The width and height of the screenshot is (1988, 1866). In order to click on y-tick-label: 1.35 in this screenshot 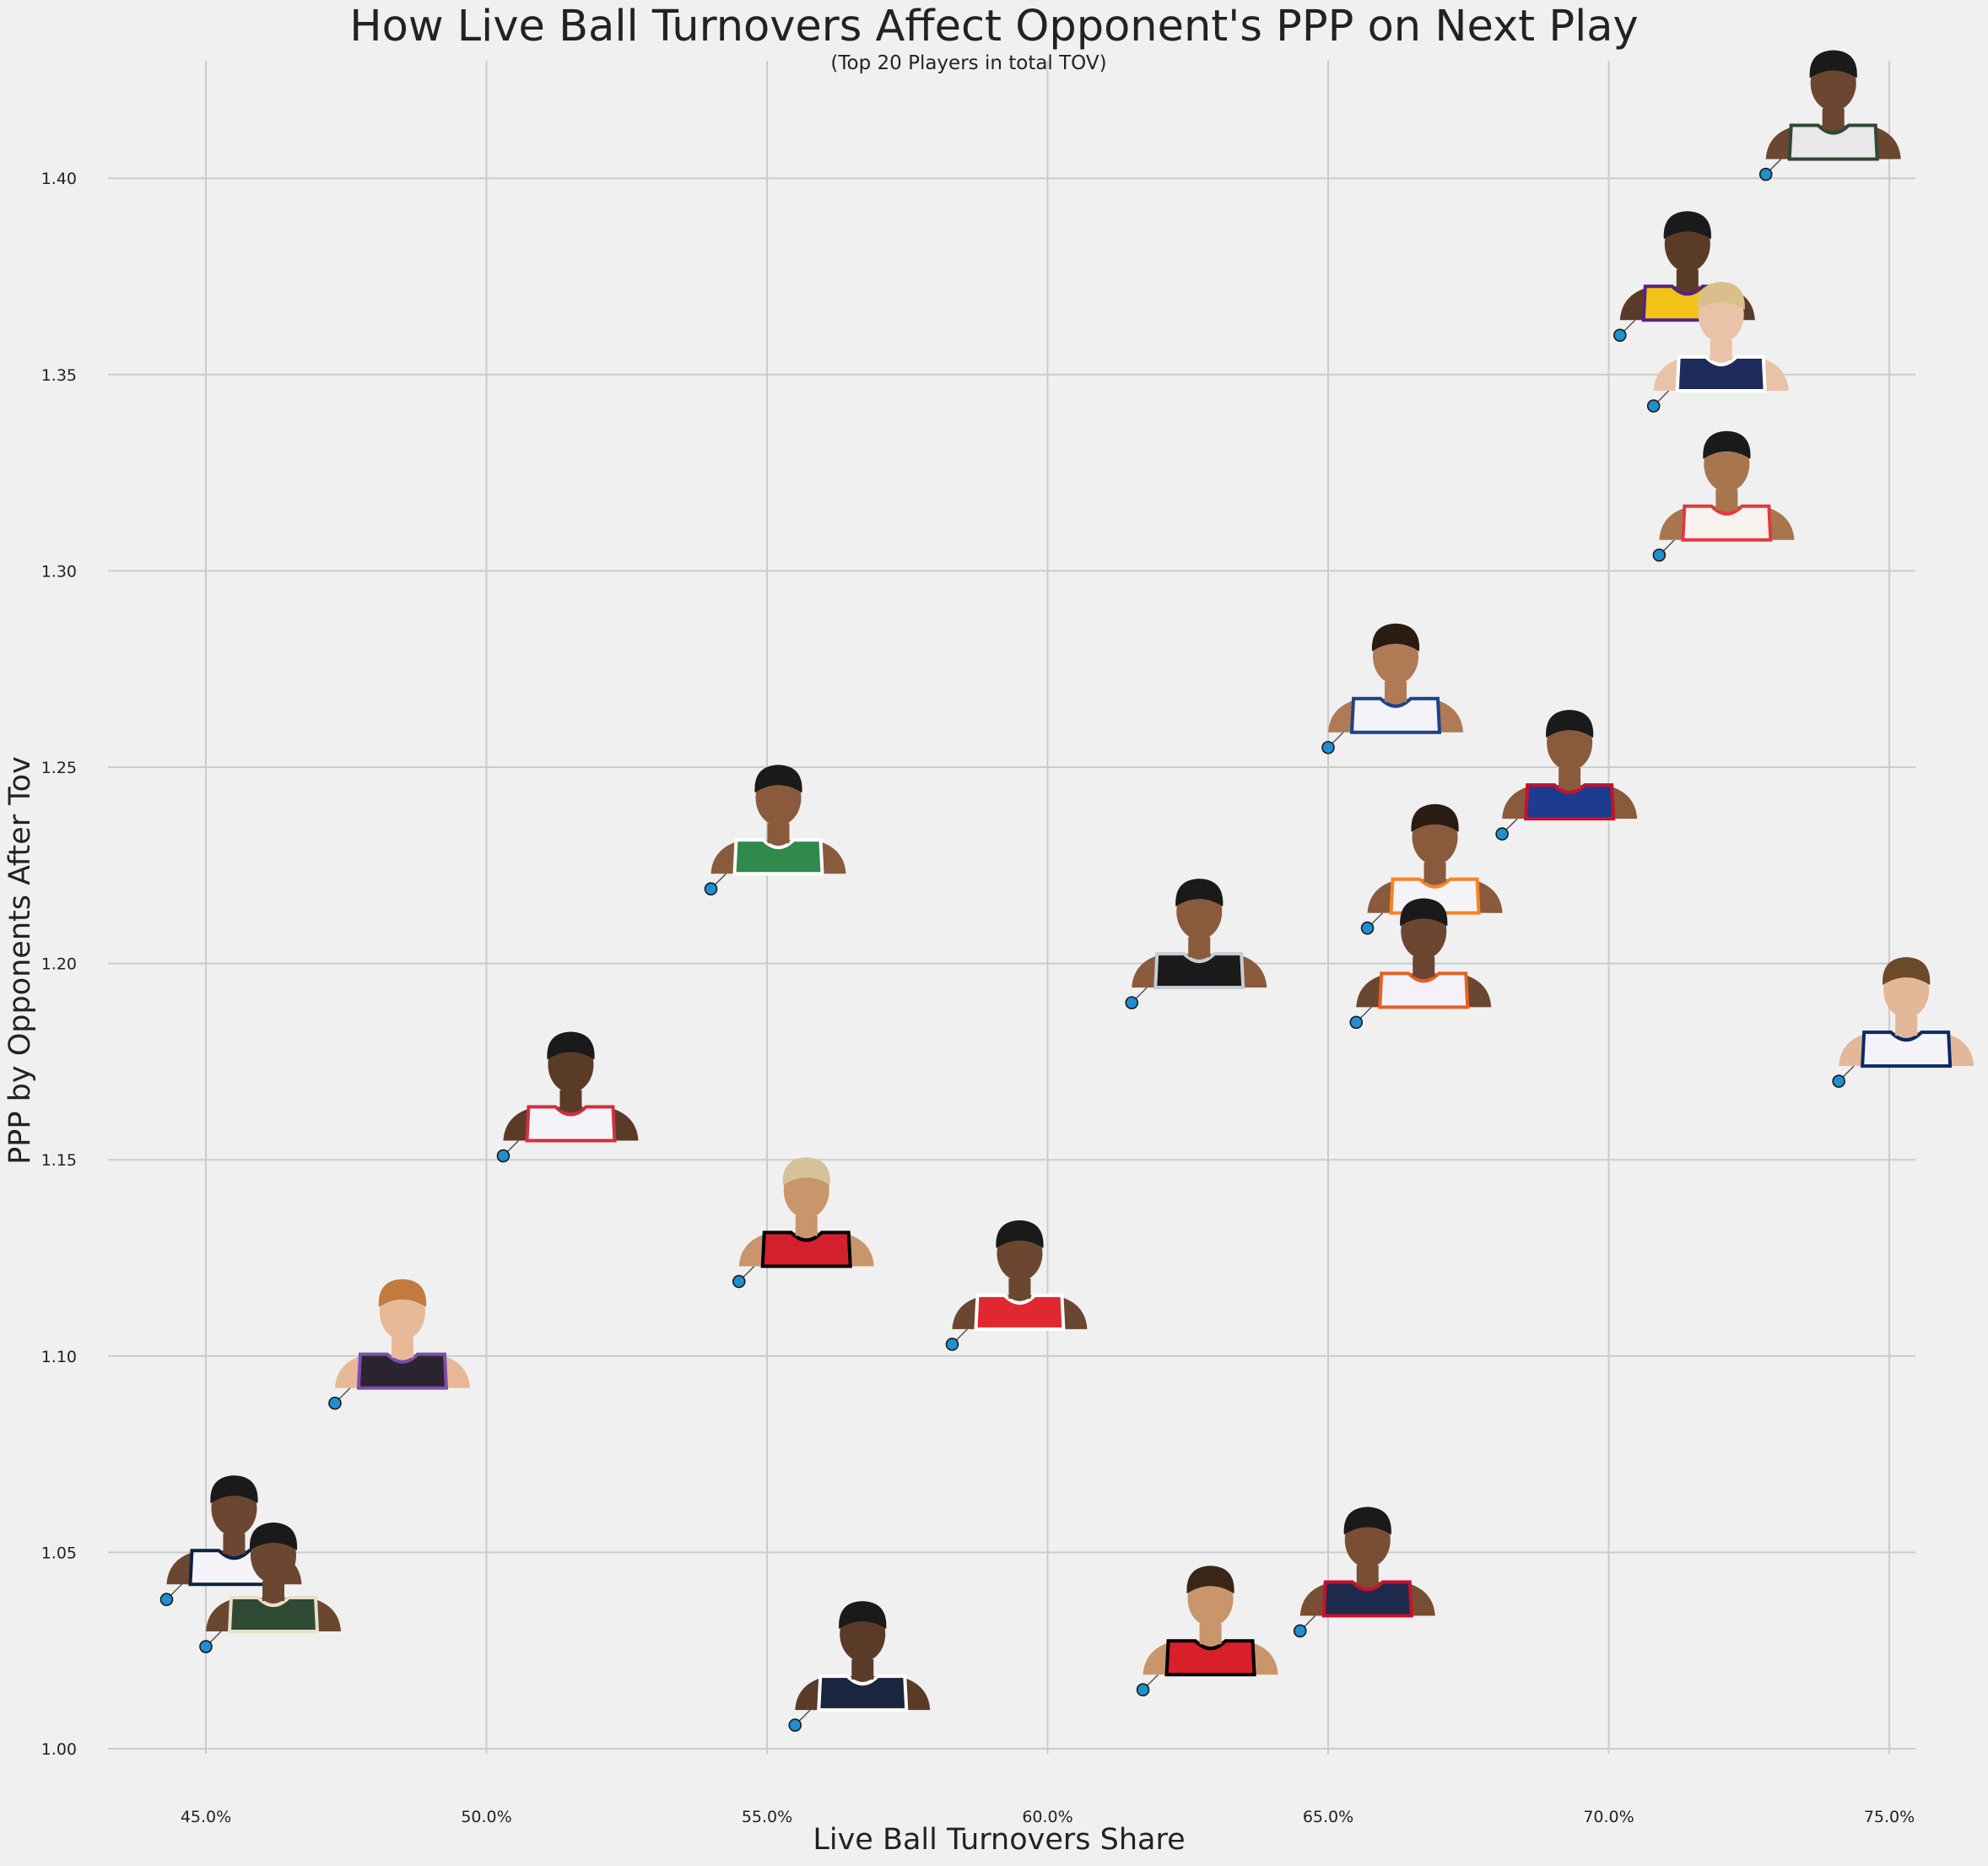, I will do `click(59, 376)`.